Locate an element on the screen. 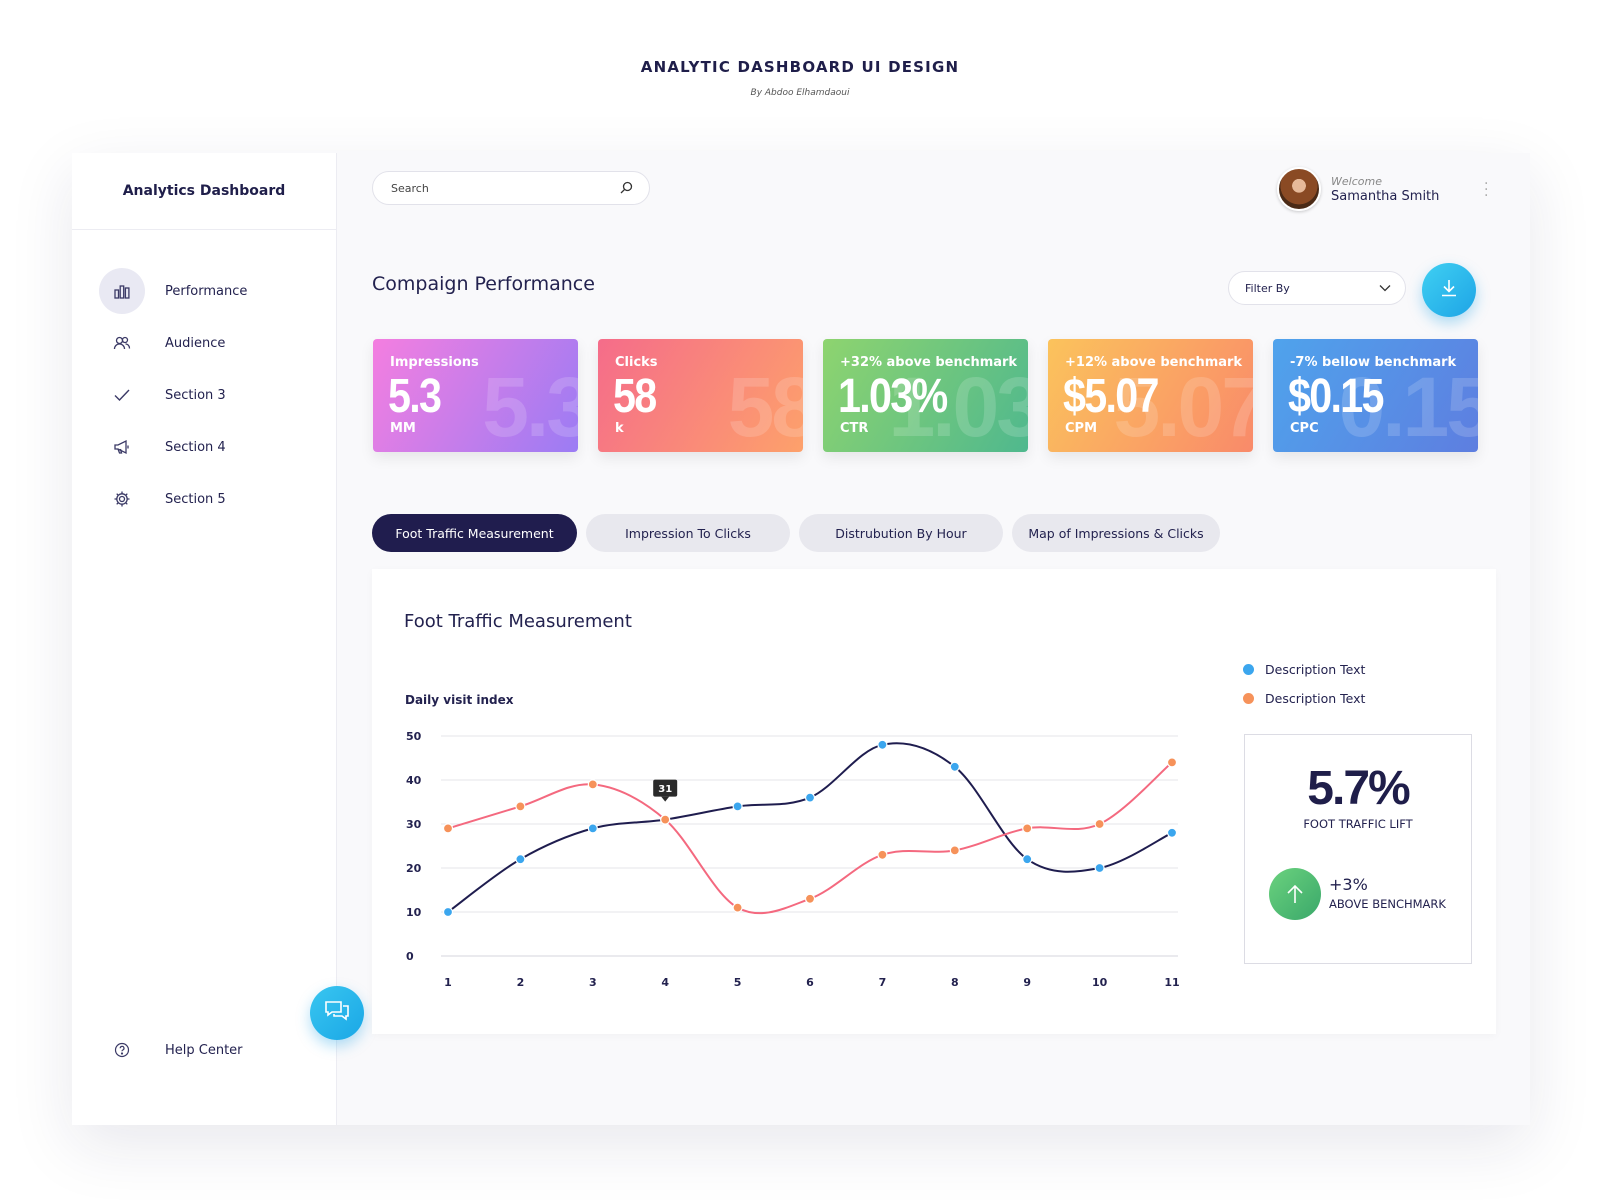  sidebar-item-section-3: Section 3 is located at coordinates (204, 395).